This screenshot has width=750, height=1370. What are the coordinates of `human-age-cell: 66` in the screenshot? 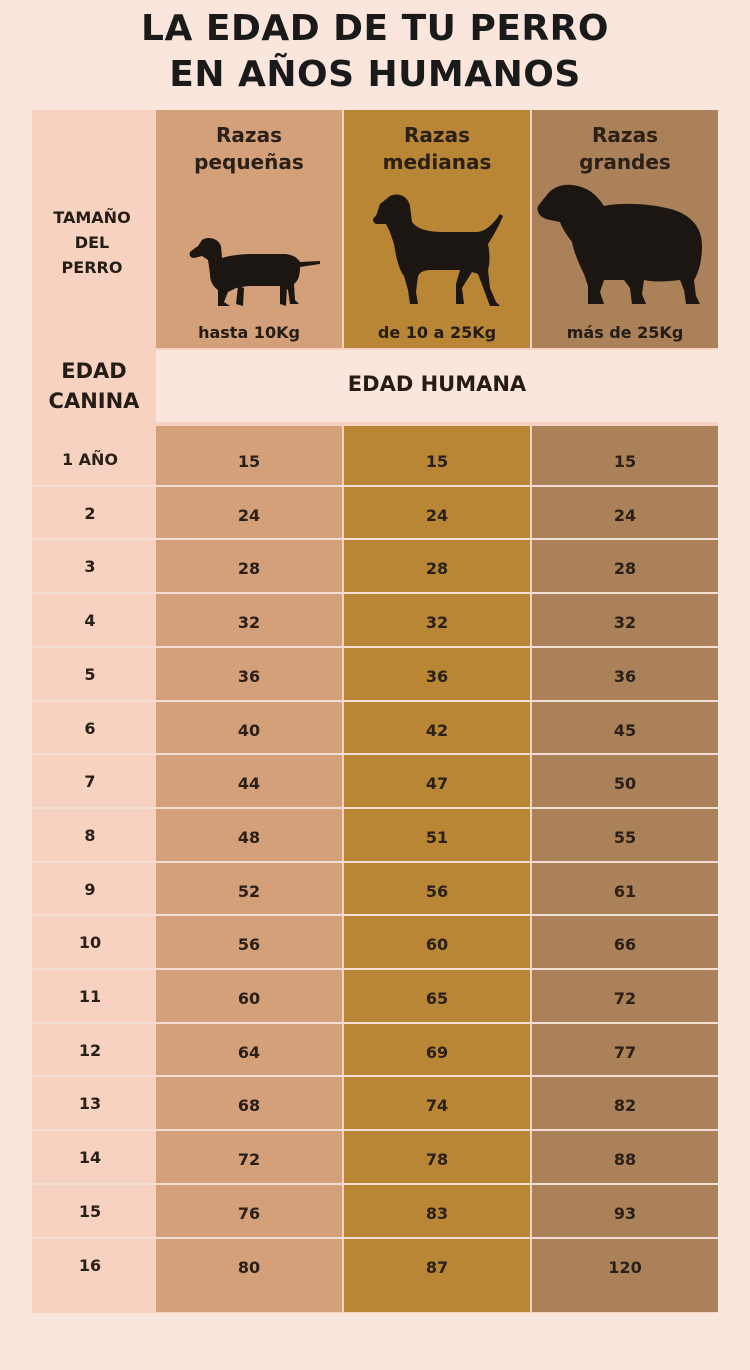 It's located at (625, 945).